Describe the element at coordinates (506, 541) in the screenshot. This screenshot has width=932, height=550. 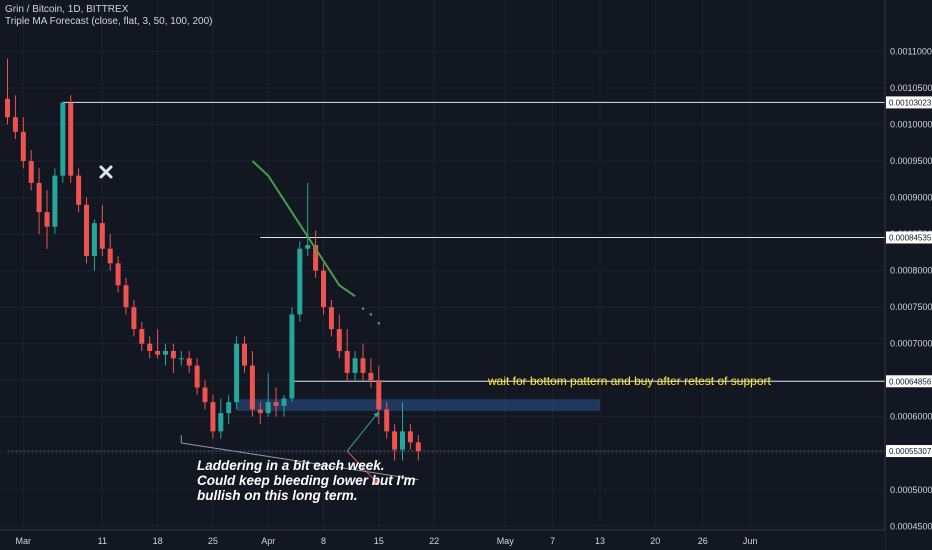
I see `time-tick-label: May` at that location.